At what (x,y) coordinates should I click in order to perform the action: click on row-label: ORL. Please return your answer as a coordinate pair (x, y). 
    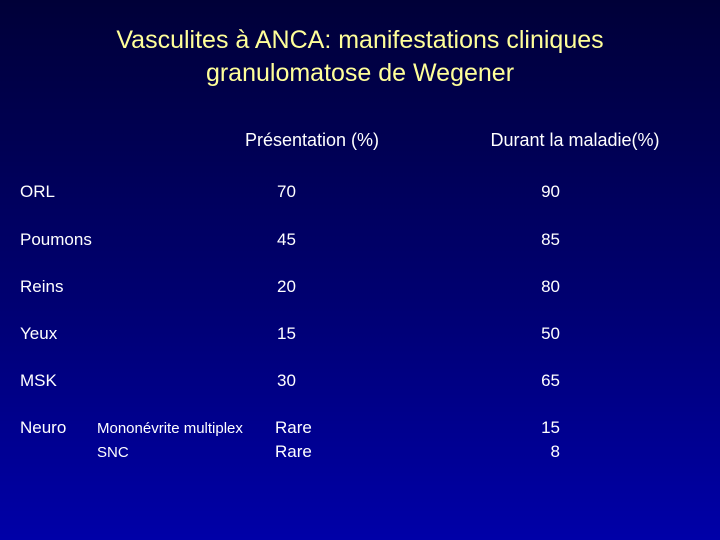
    Looking at the image, I should click on (37, 191).